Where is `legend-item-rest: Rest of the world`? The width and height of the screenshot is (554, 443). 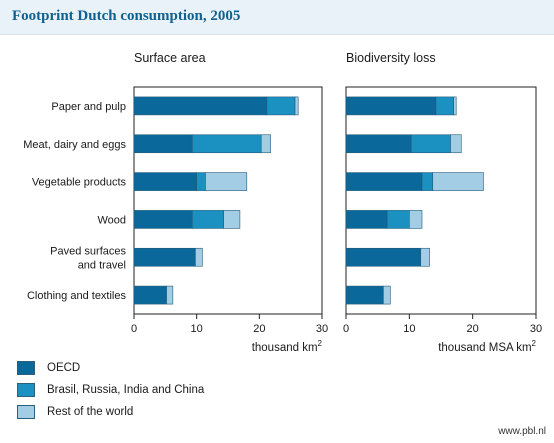
legend-item-rest: Rest of the world is located at coordinates (110, 412).